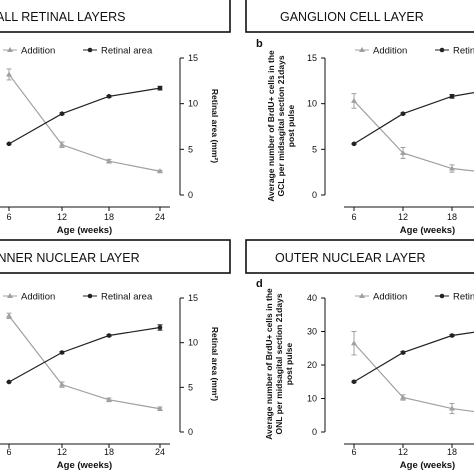  Describe the element at coordinates (62, 17) in the screenshot. I see `panel-a-title: ALL RETINAL LAYERS` at that location.